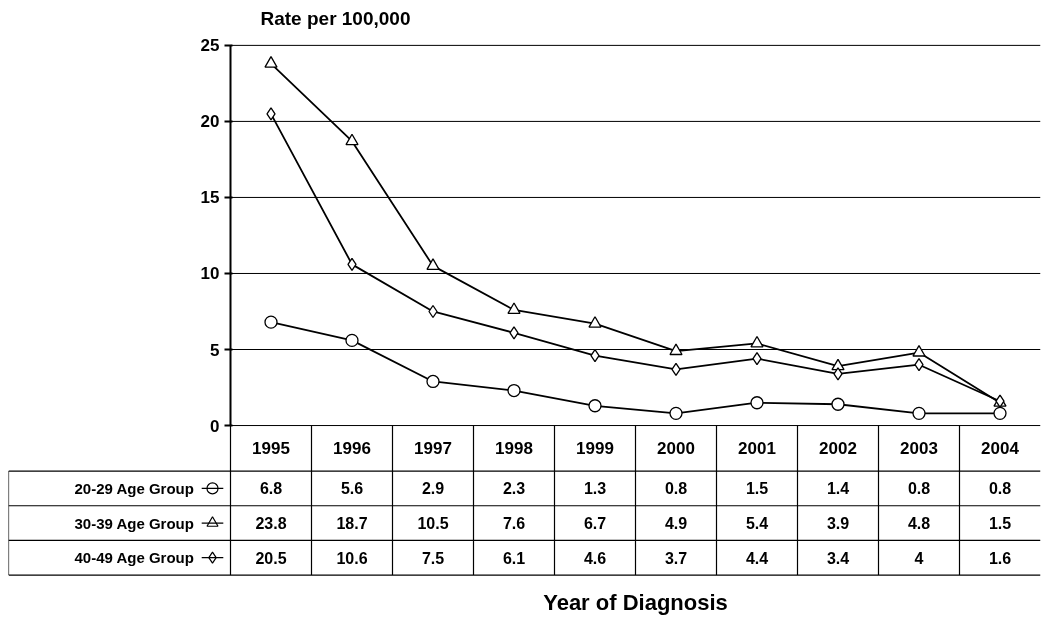 The width and height of the screenshot is (1048, 627). What do you see at coordinates (433, 489) in the screenshot?
I see `data-label: 2.9` at bounding box center [433, 489].